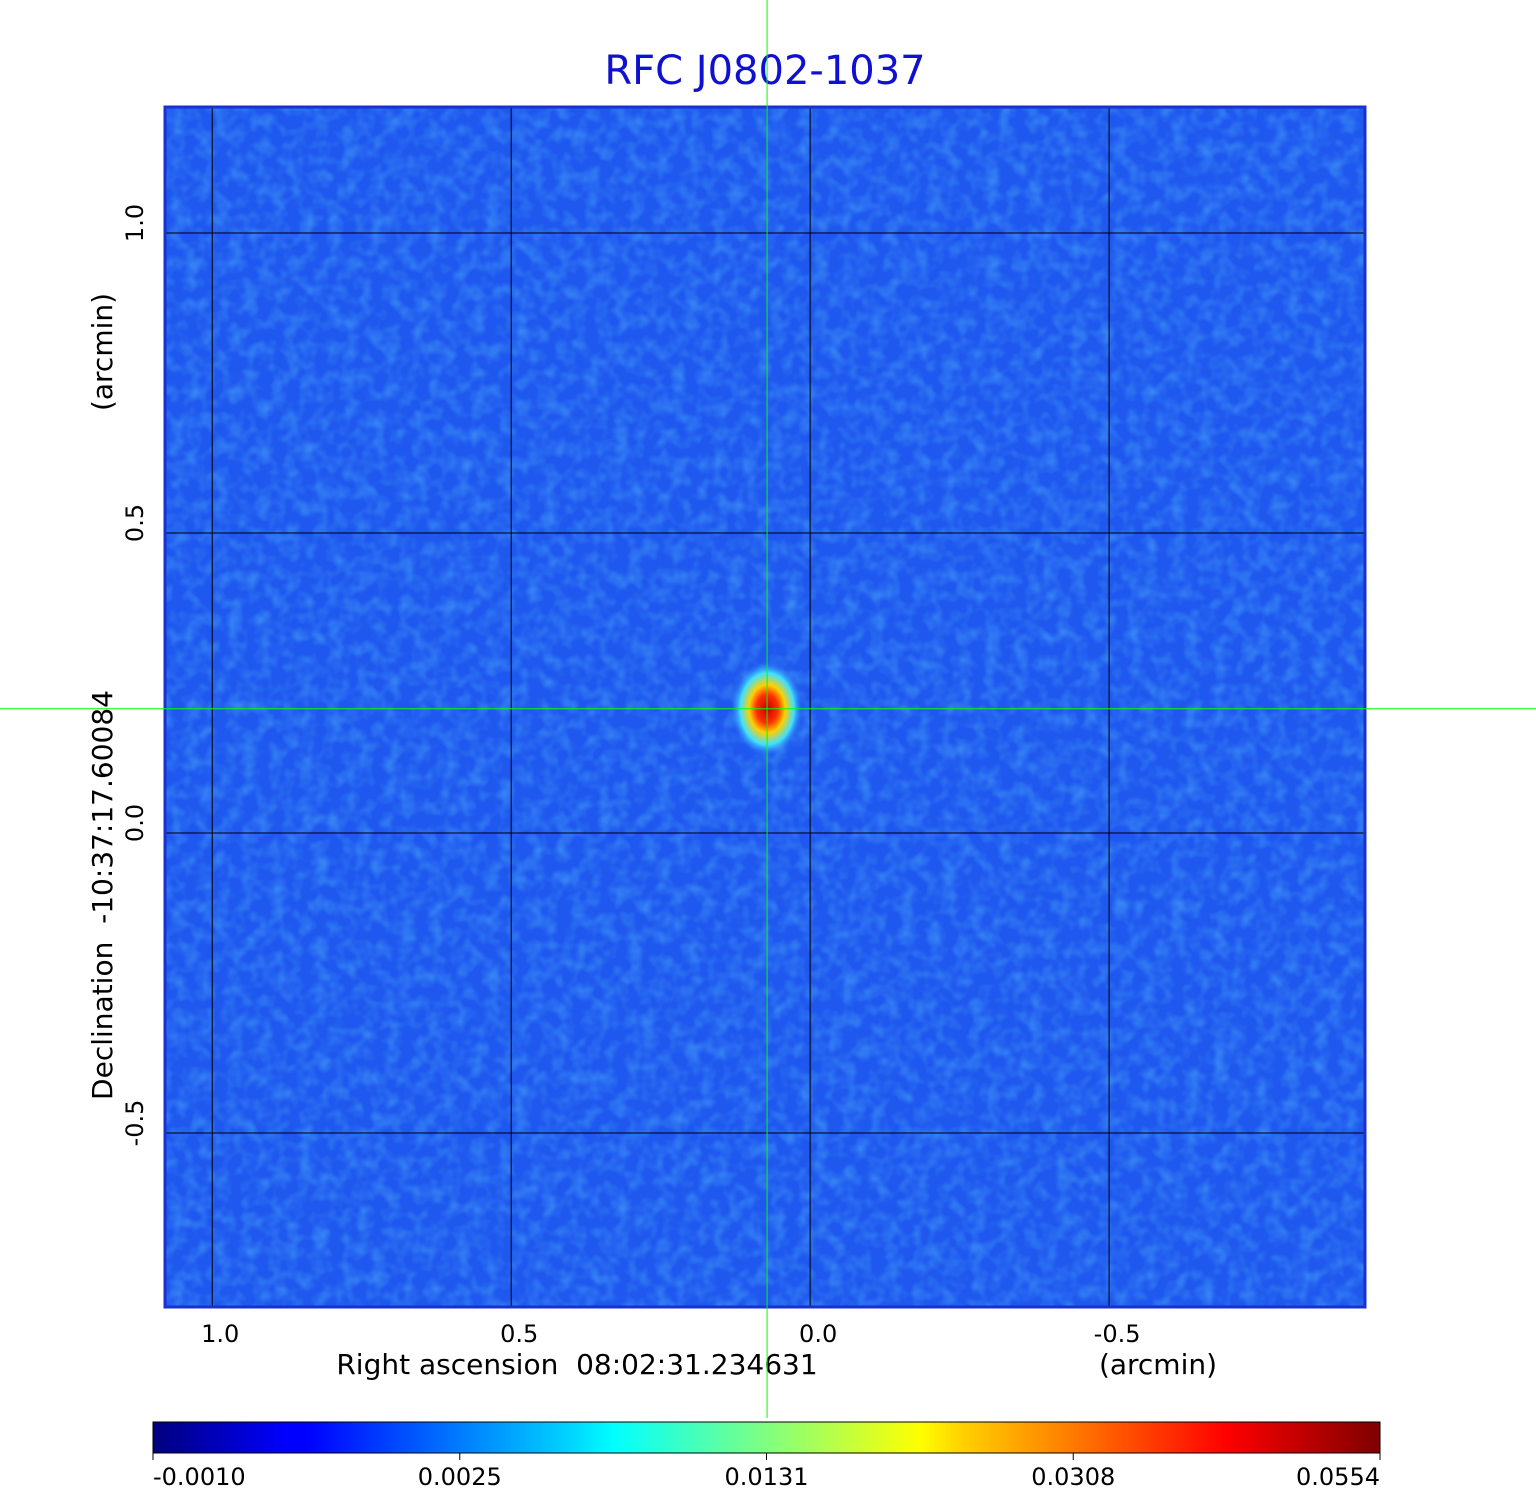  Describe the element at coordinates (764, 71) in the screenshot. I see `chart-title: RFC J0802-1037` at that location.